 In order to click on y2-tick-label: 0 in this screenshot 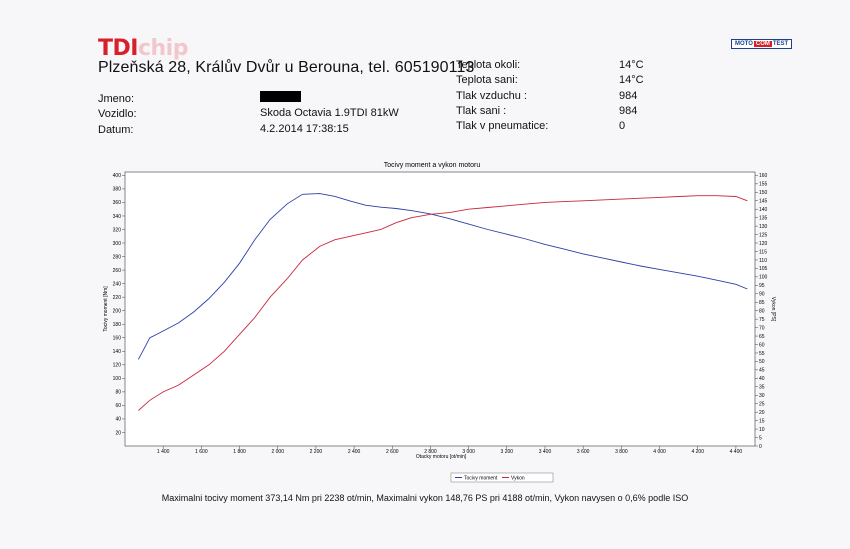, I will do `click(760, 447)`.